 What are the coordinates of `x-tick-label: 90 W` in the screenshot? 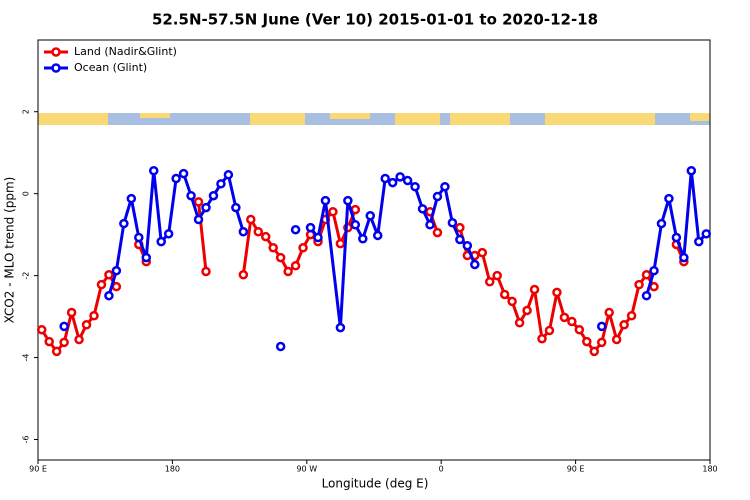 It's located at (306, 469).